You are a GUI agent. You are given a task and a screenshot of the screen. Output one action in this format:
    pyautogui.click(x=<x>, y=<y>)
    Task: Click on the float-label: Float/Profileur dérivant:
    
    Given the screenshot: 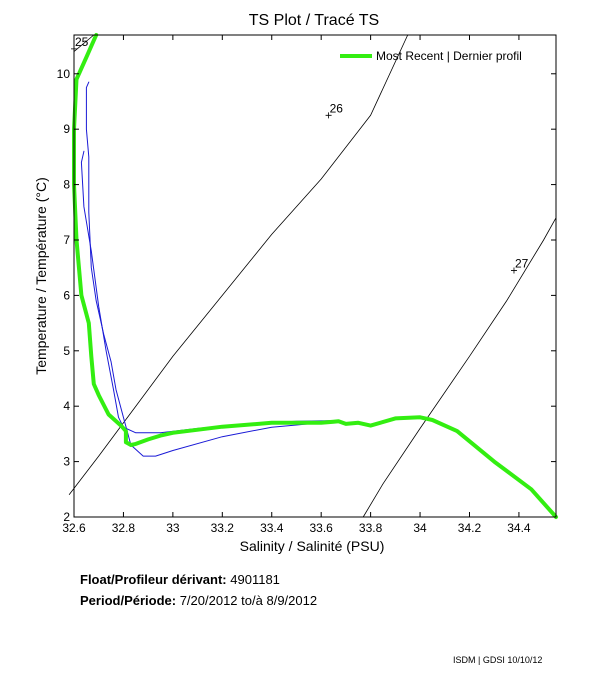 What is the action you would take?
    pyautogui.click(x=153, y=579)
    